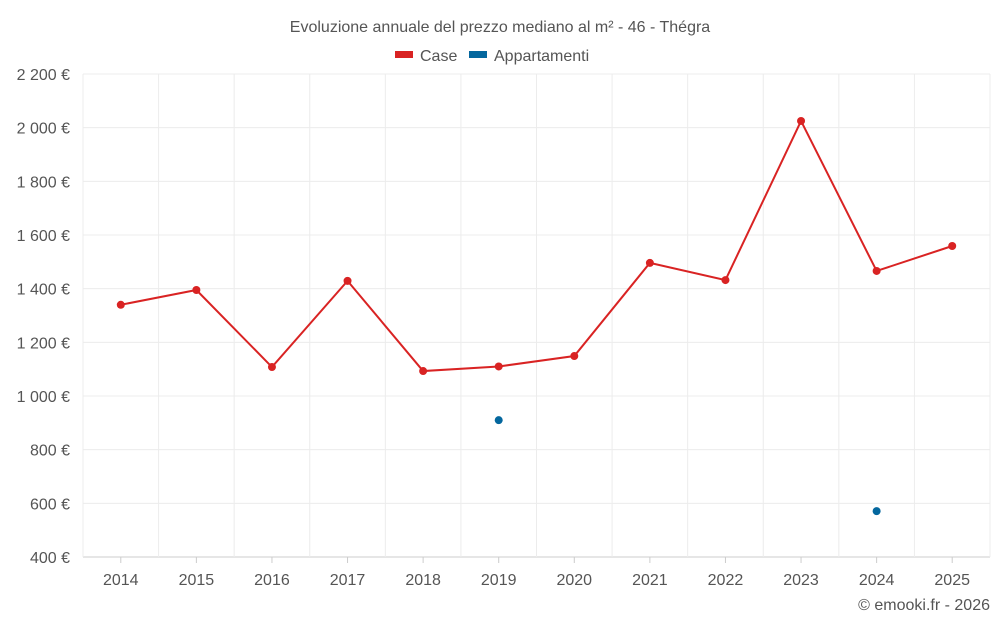  I want to click on y-tick-label: 1 600 €, so click(43, 236).